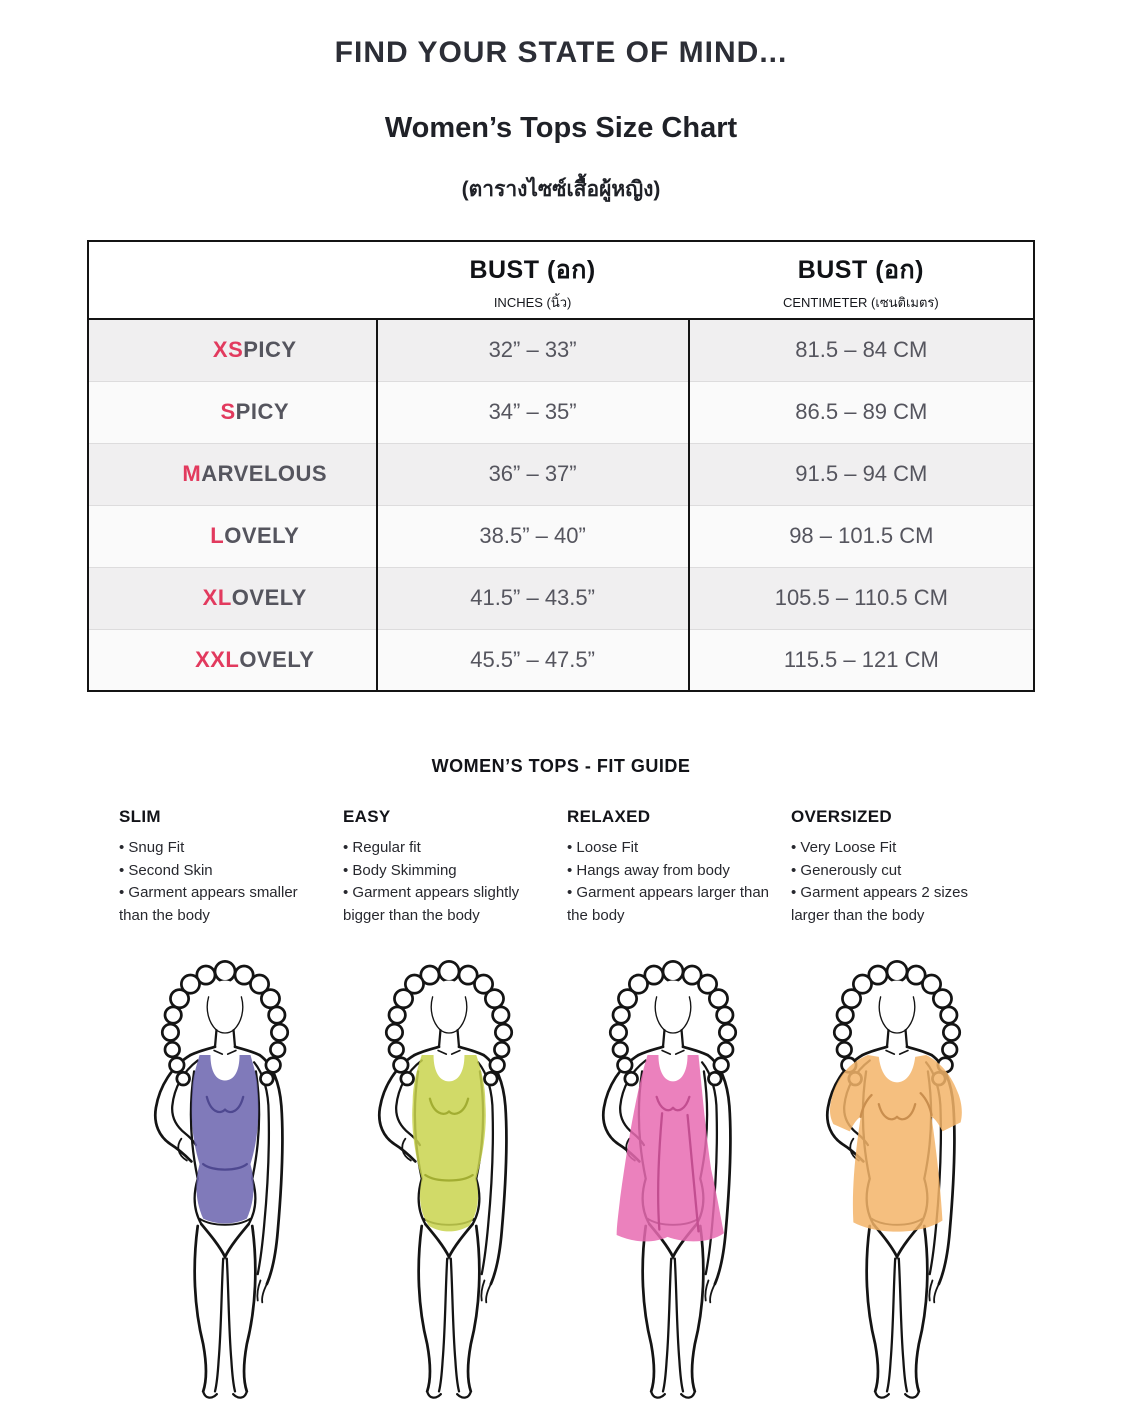 The image size is (1122, 1421). What do you see at coordinates (609, 816) in the screenshot?
I see `fit-name: RELAXED` at bounding box center [609, 816].